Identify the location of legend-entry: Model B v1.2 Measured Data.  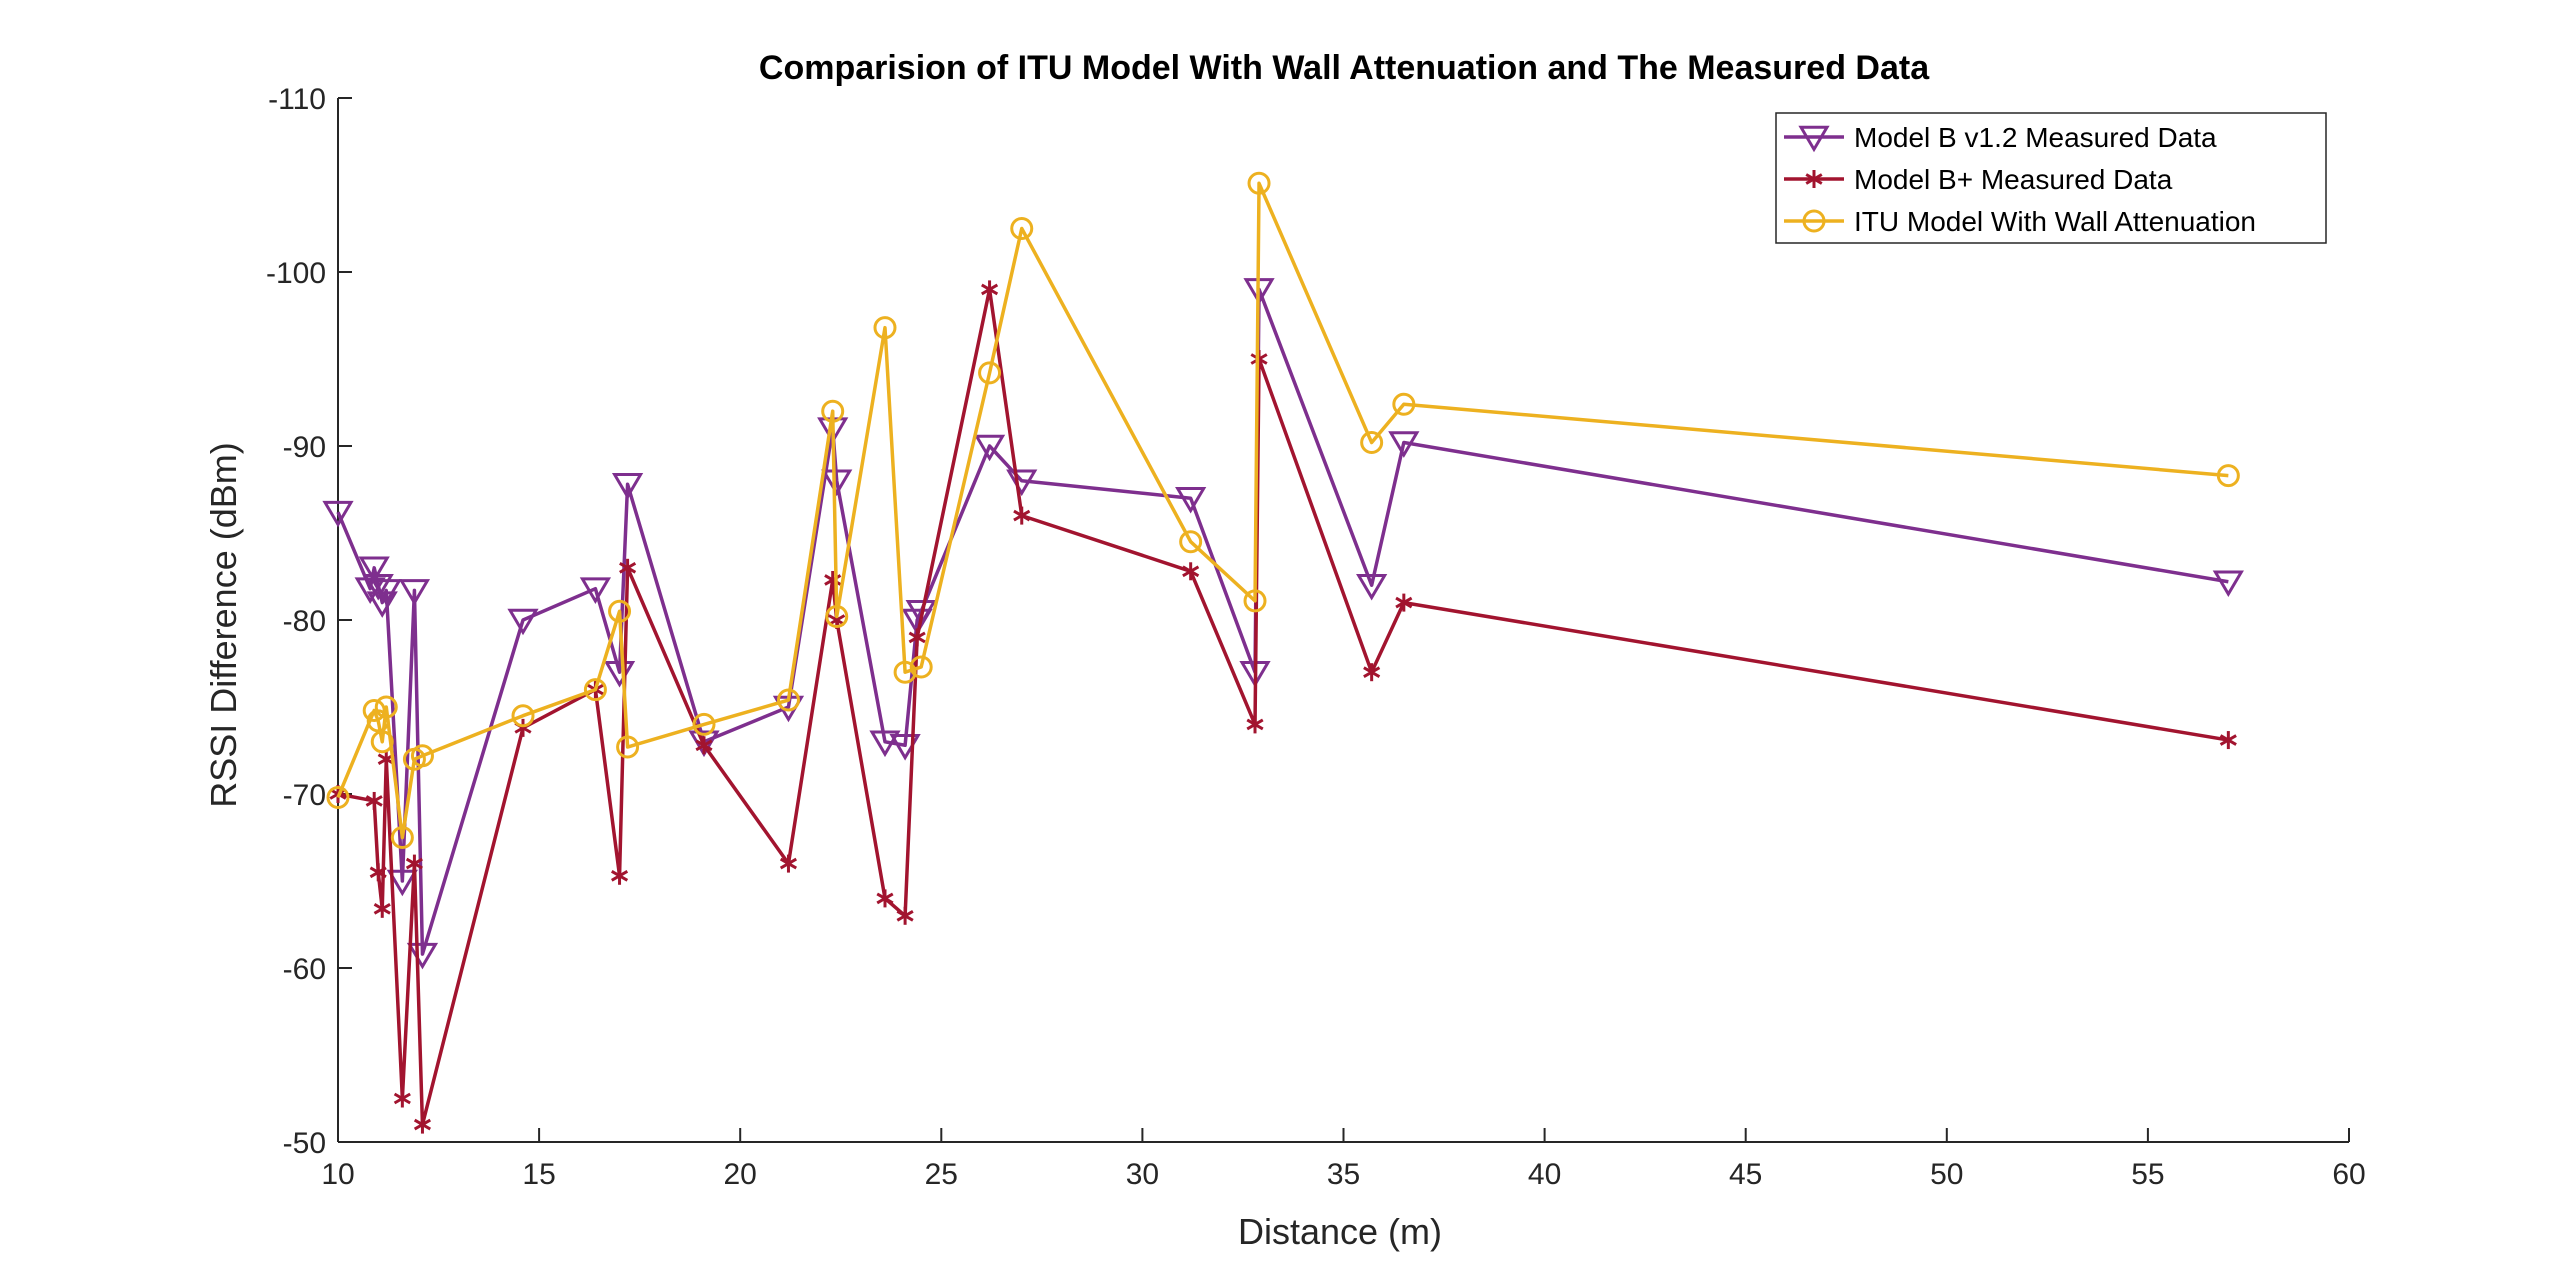
(2000, 137).